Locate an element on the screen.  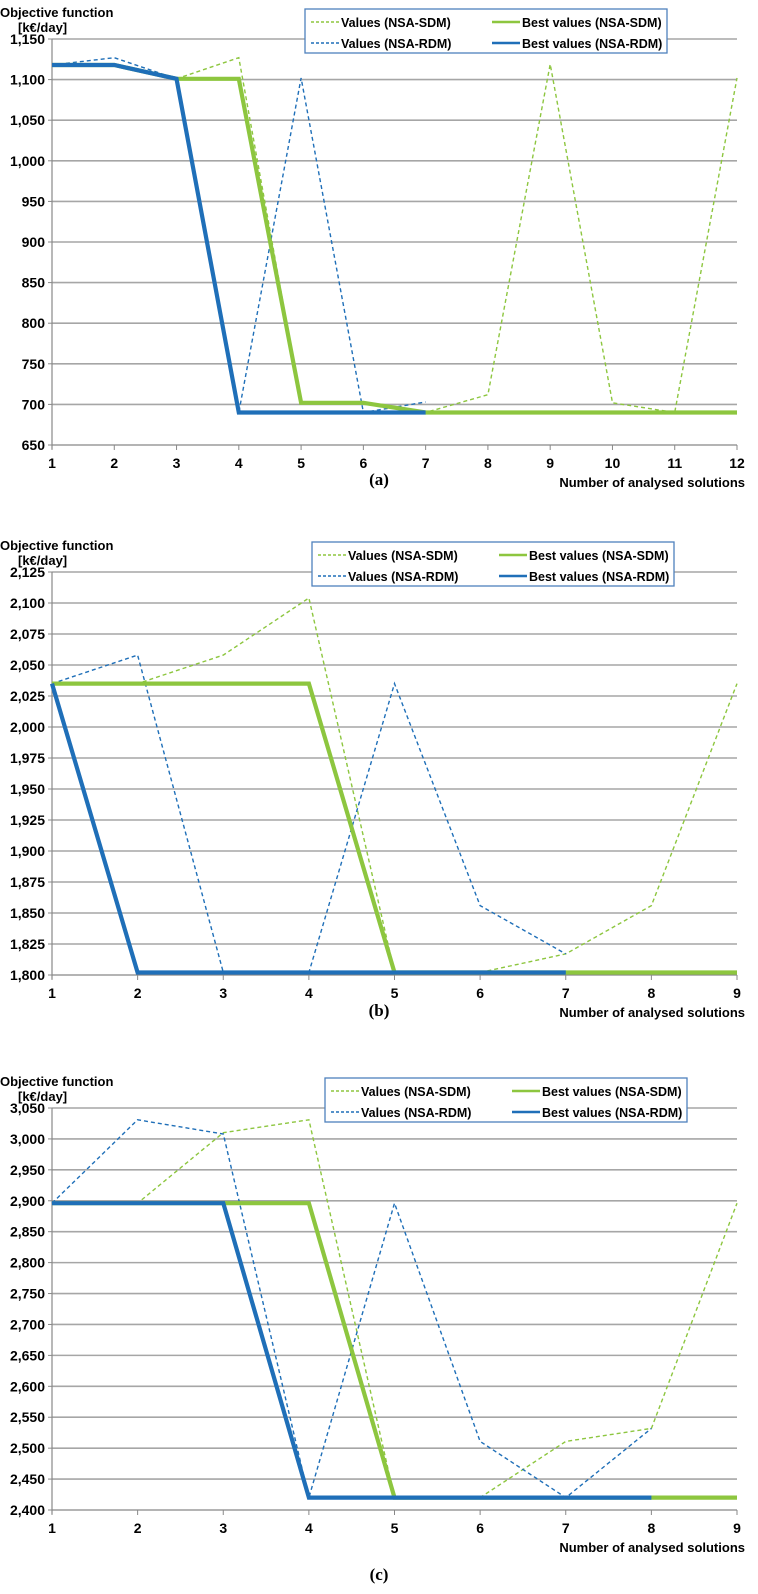
figure-caption: (c) is located at coordinates (379, 1574).